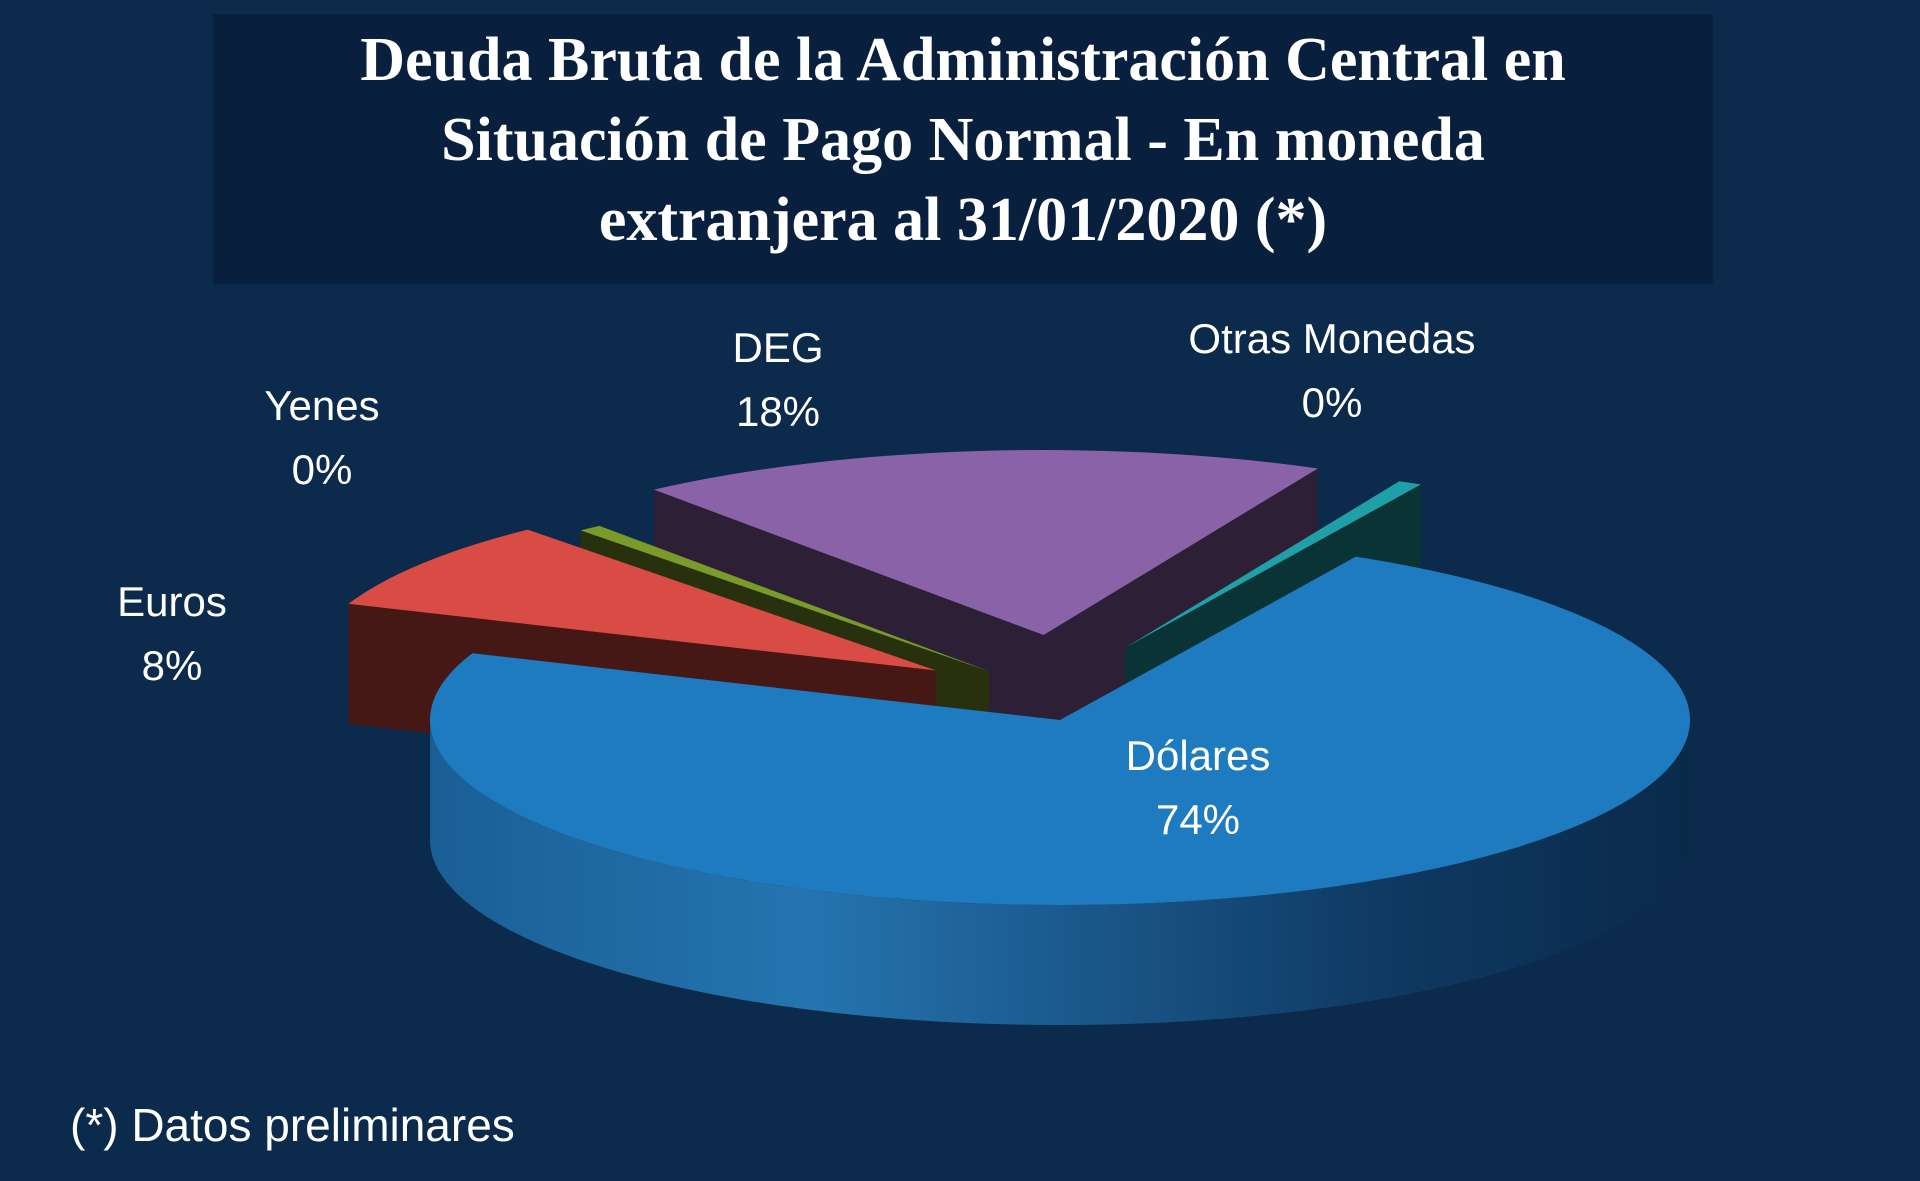 The width and height of the screenshot is (1920, 1181). What do you see at coordinates (322, 469) in the screenshot?
I see `slice-value-yenes: 0%` at bounding box center [322, 469].